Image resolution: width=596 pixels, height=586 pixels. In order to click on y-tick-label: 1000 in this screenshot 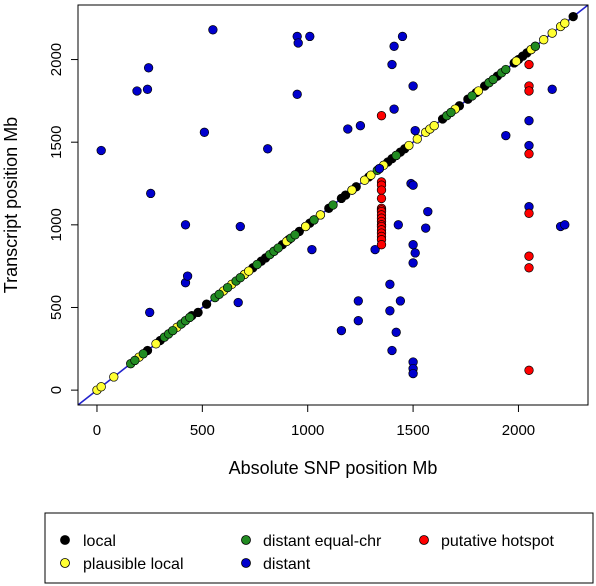, I will do `click(56, 224)`.